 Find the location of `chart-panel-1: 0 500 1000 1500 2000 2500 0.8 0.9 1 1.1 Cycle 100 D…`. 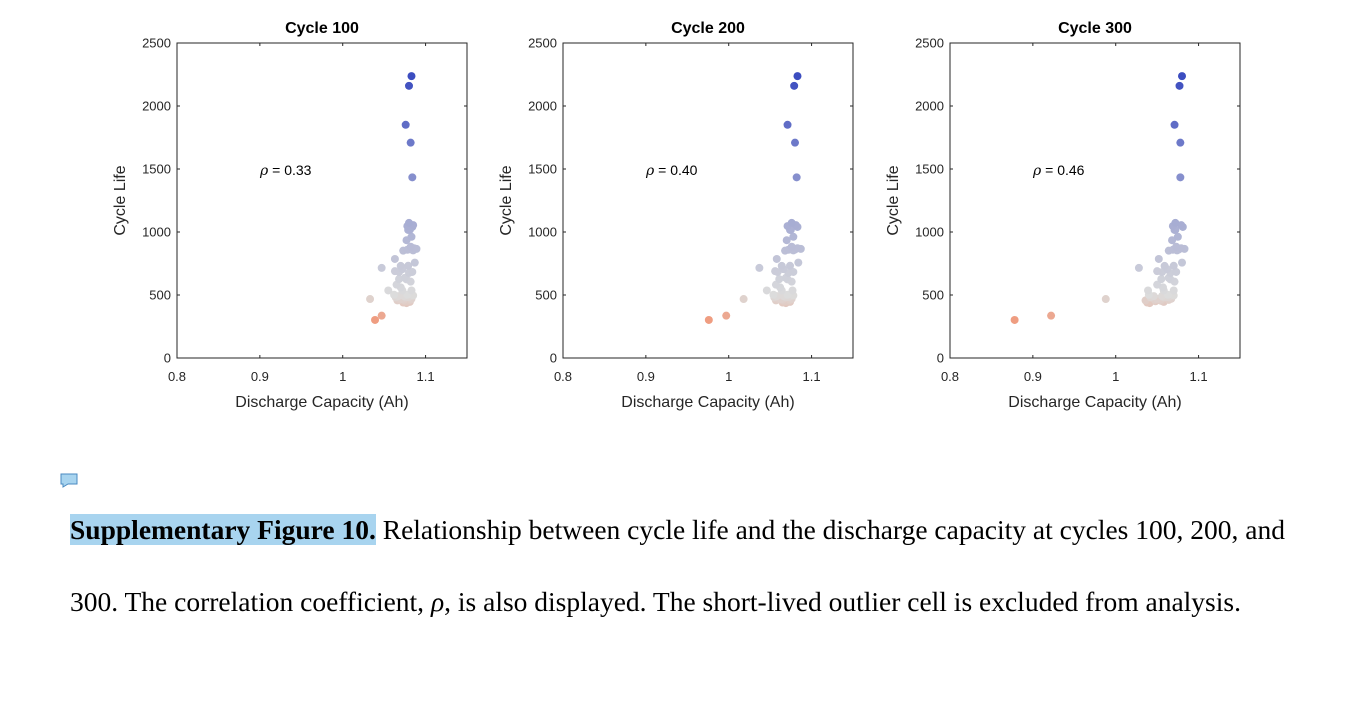

chart-panel-1: 0 500 1000 1500 2000 2500 0.8 0.9 1 1.1 Cycle 100 D… is located at coordinates (290, 215).